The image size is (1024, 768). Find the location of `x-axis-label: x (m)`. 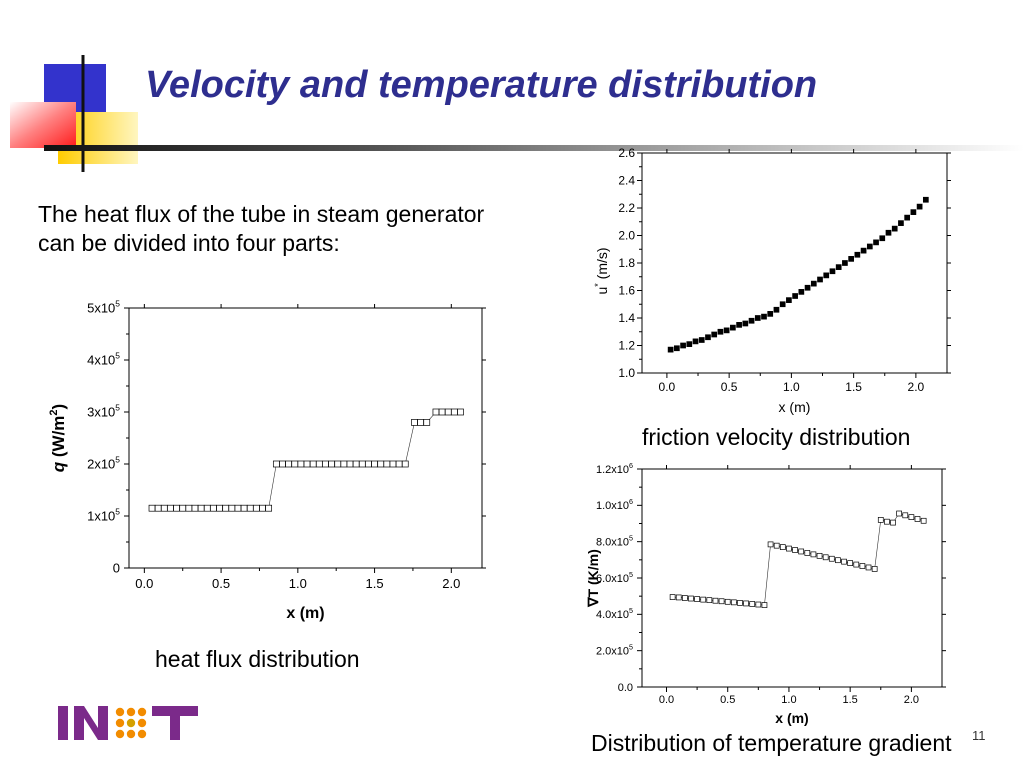

x-axis-label: x (m) is located at coordinates (791, 718).